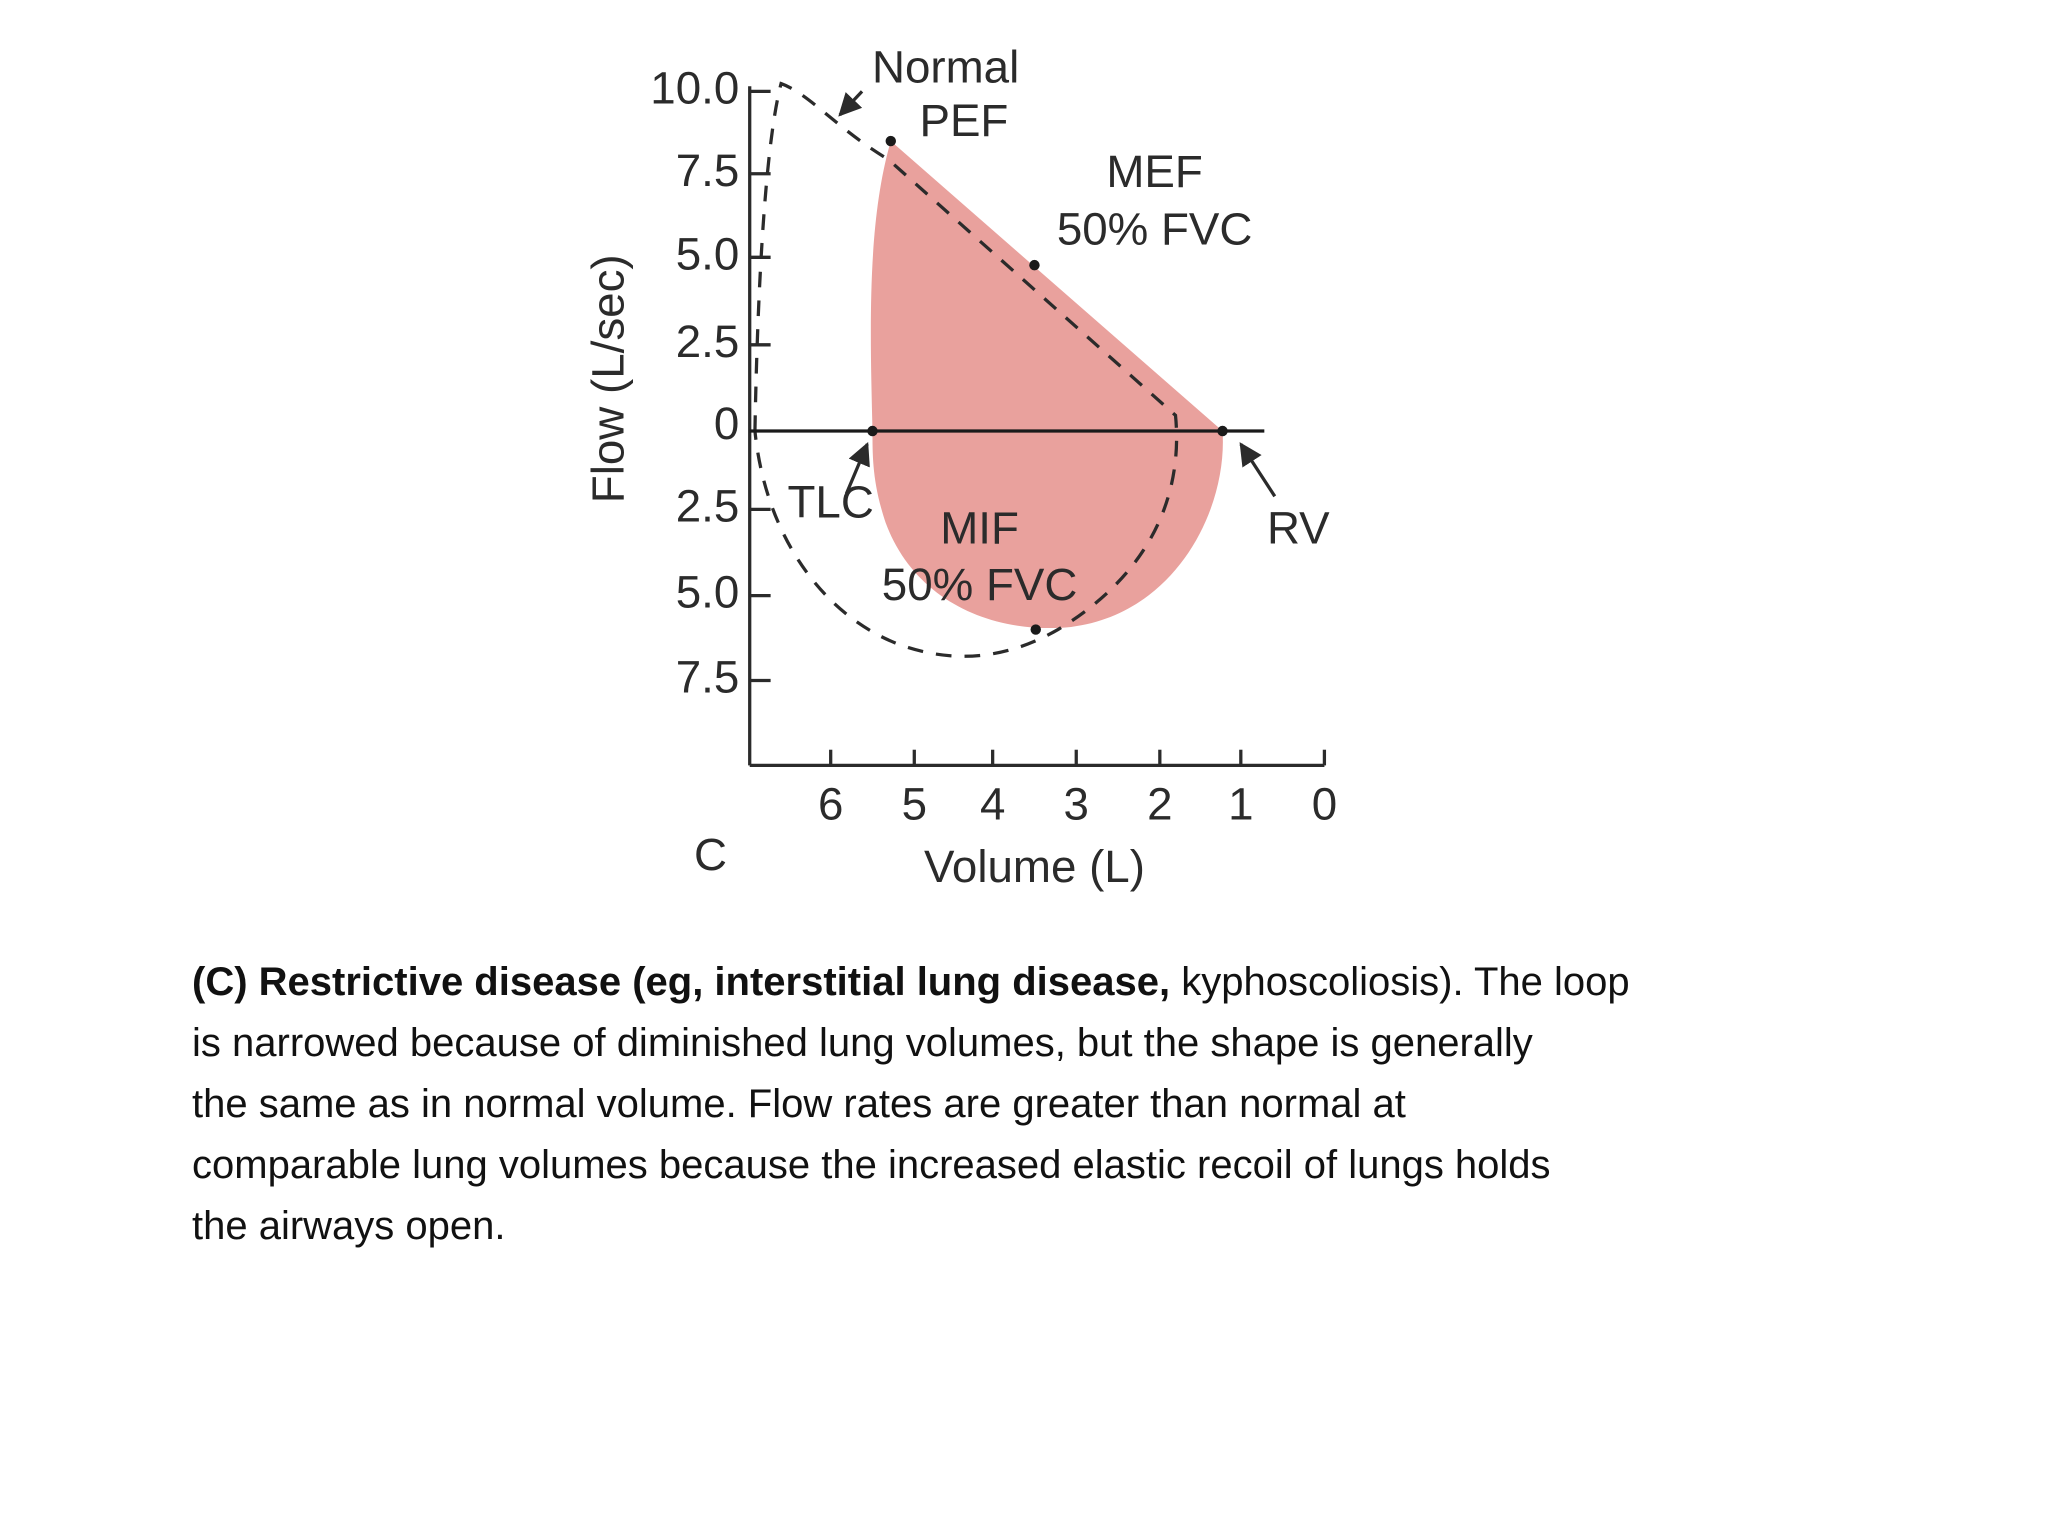  Describe the element at coordinates (914, 803) in the screenshot. I see `x-tick-label: 5` at that location.